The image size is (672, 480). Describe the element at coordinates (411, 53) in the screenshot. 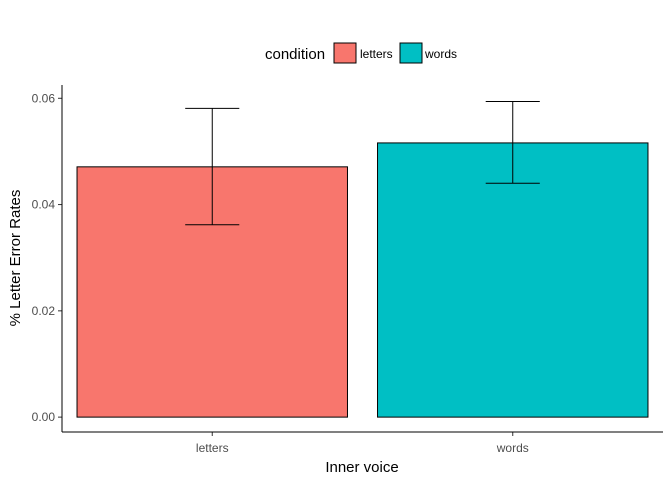

I see `legend-swatch-words` at that location.